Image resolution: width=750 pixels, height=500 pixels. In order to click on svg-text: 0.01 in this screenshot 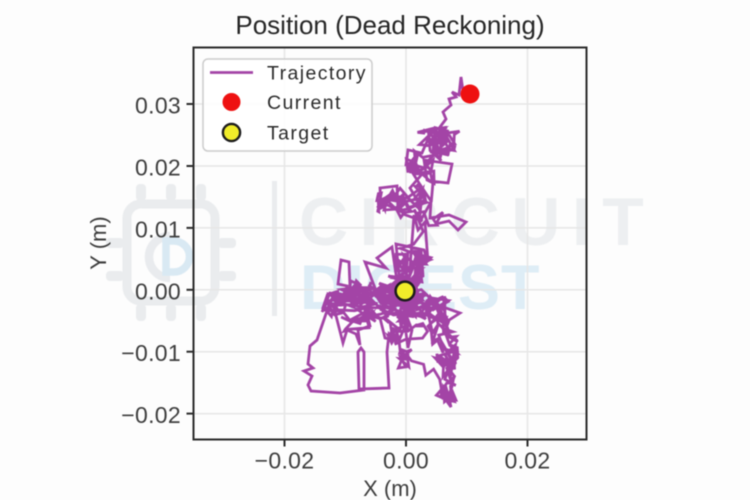, I will do `click(158, 229)`.